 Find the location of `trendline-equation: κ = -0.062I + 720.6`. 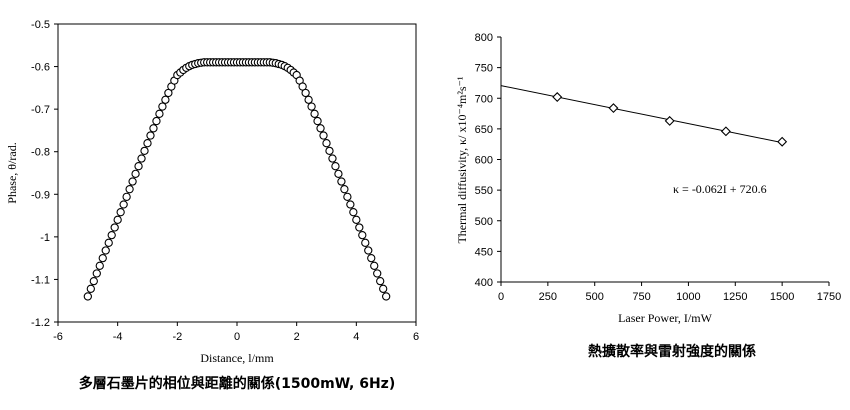

trendline-equation: κ = -0.062I + 720.6 is located at coordinates (720, 189).